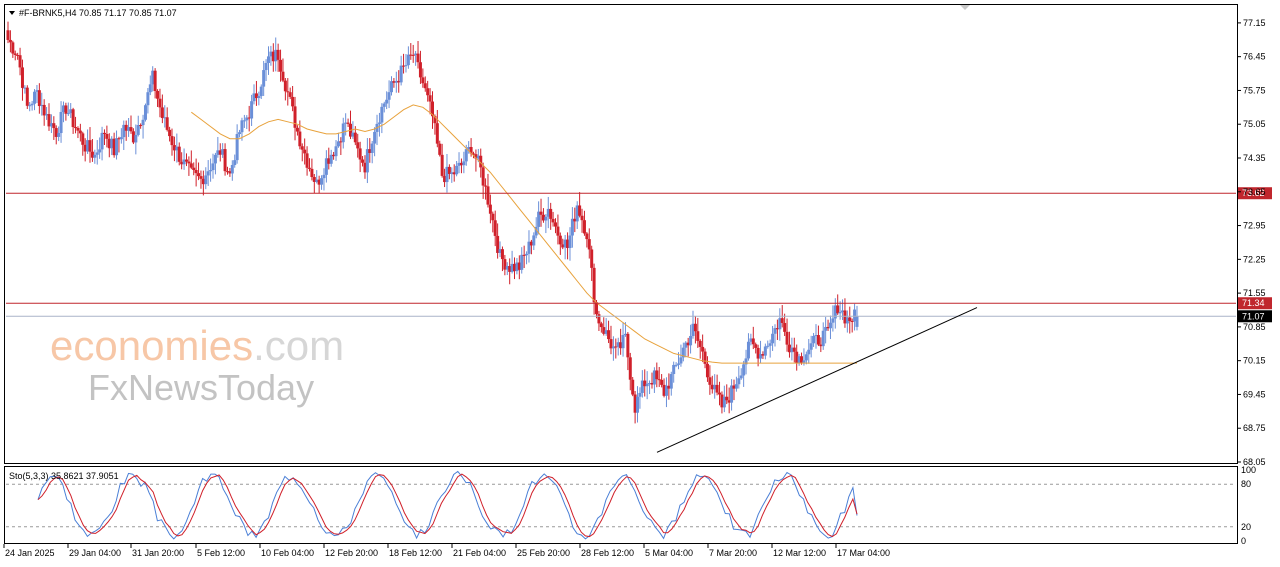 This screenshot has height=567, width=1280. What do you see at coordinates (817, 380) in the screenshot?
I see `support-trendline` at bounding box center [817, 380].